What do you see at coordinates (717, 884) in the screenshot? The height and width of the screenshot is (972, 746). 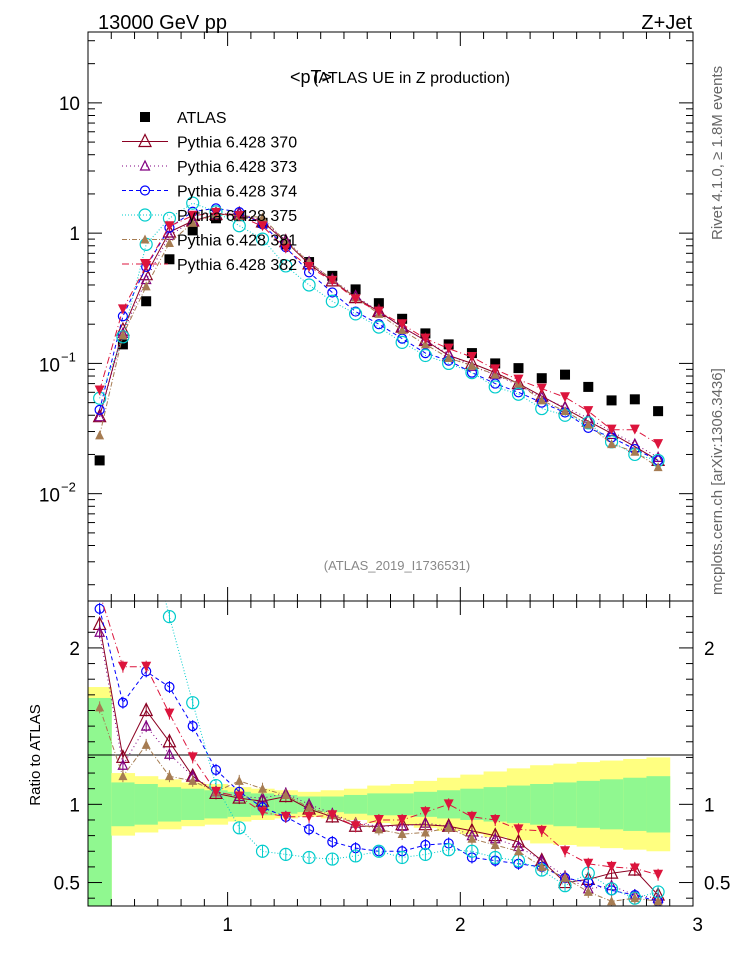 I see `ratio-tick-label-right: 0.5` at bounding box center [717, 884].